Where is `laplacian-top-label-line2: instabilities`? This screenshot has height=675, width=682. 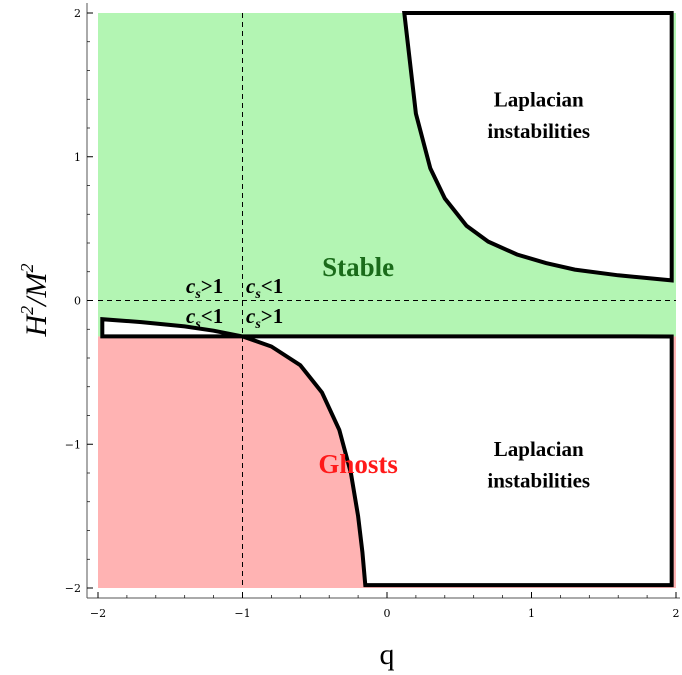
laplacian-top-label-line2: instabilities is located at coordinates (538, 131).